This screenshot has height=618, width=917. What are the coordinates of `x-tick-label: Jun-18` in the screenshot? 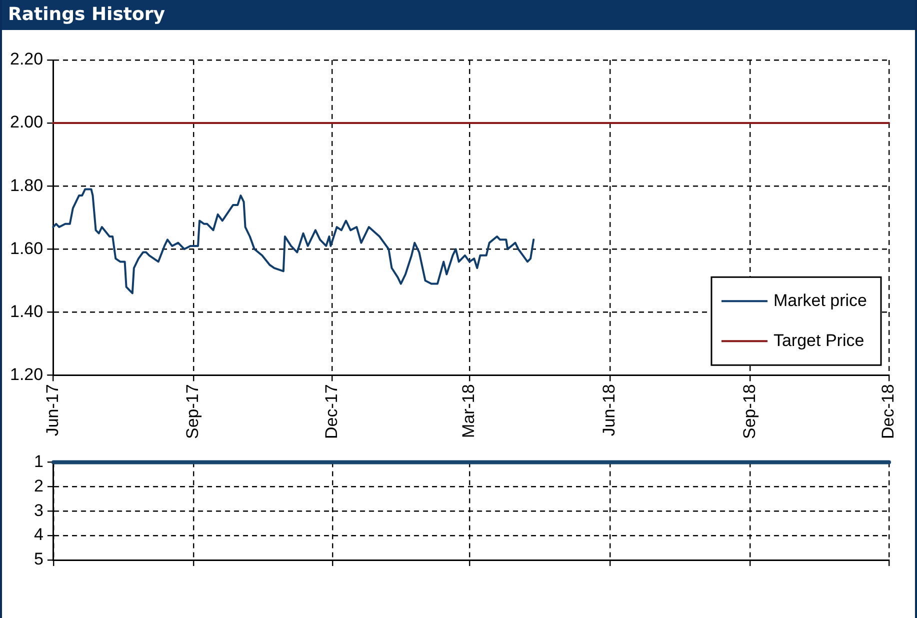 It's located at (609, 410).